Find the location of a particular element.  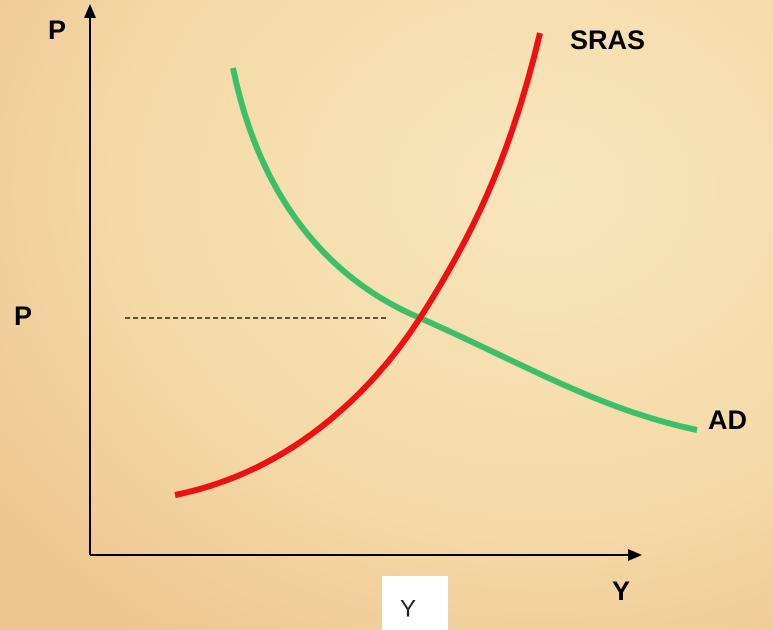

y-axis-label: P is located at coordinates (57, 30).